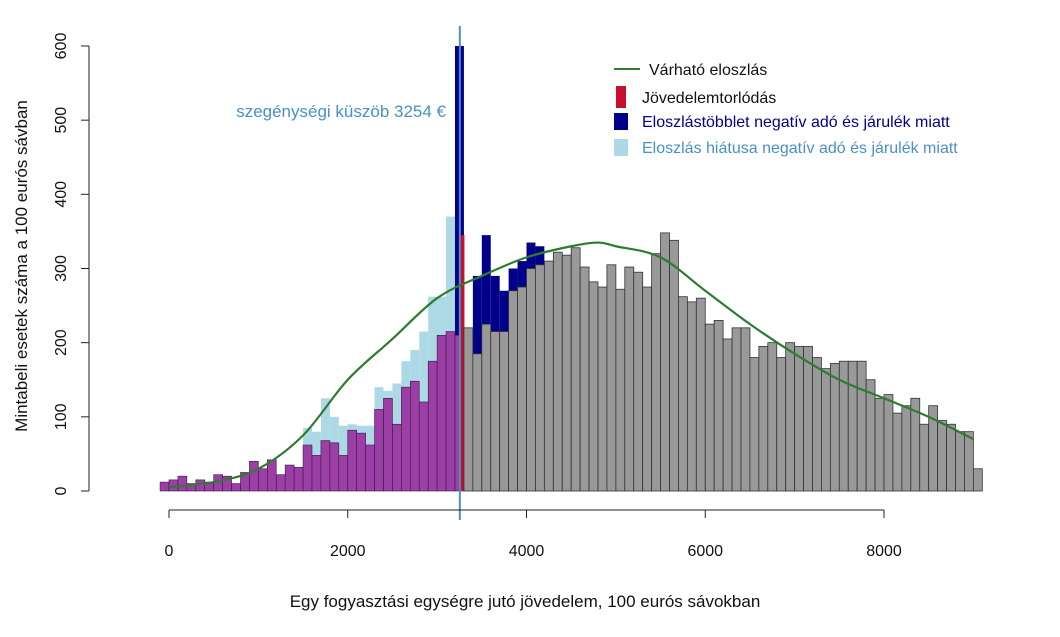 The image size is (1060, 637). What do you see at coordinates (61, 46) in the screenshot?
I see `y-tick-label: 600` at bounding box center [61, 46].